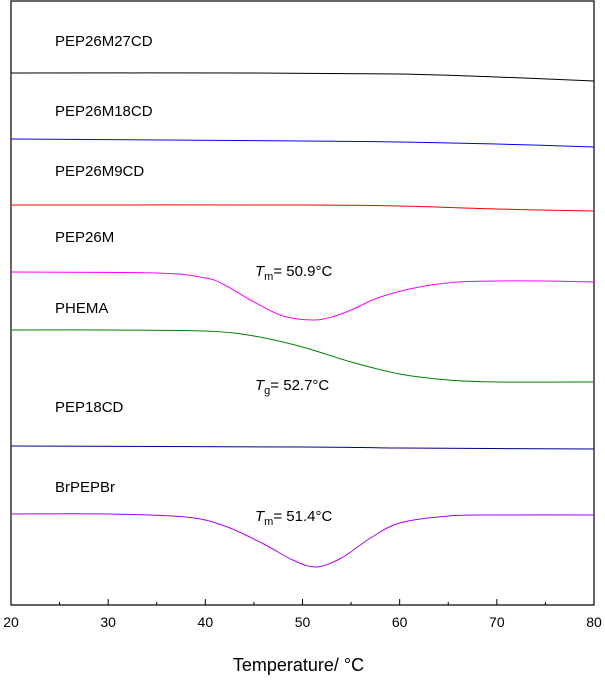 Image resolution: width=605 pixels, height=680 pixels. I want to click on series-label-pep26m: PEP26M, so click(84, 237).